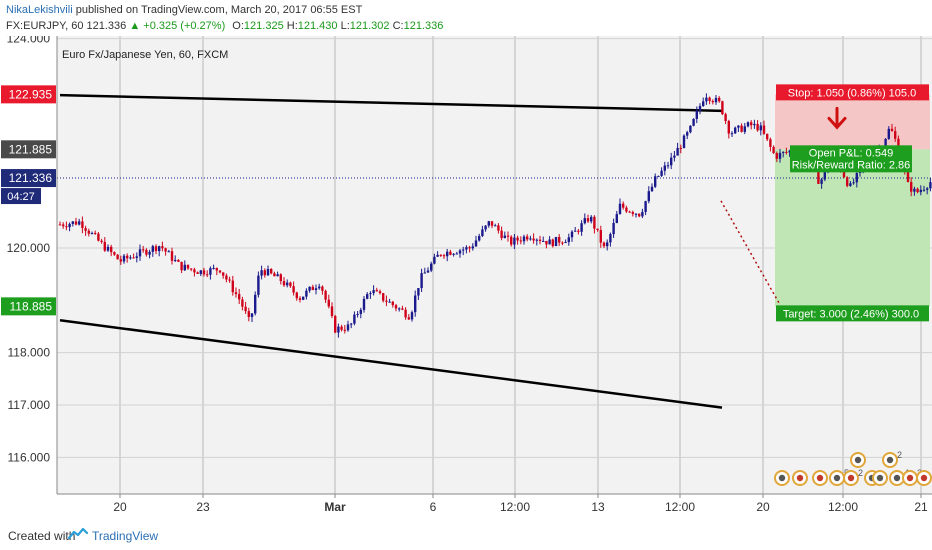 Image resolution: width=932 pixels, height=550 pixels. What do you see at coordinates (423, 26) in the screenshot?
I see `close-value: 121.336` at bounding box center [423, 26].